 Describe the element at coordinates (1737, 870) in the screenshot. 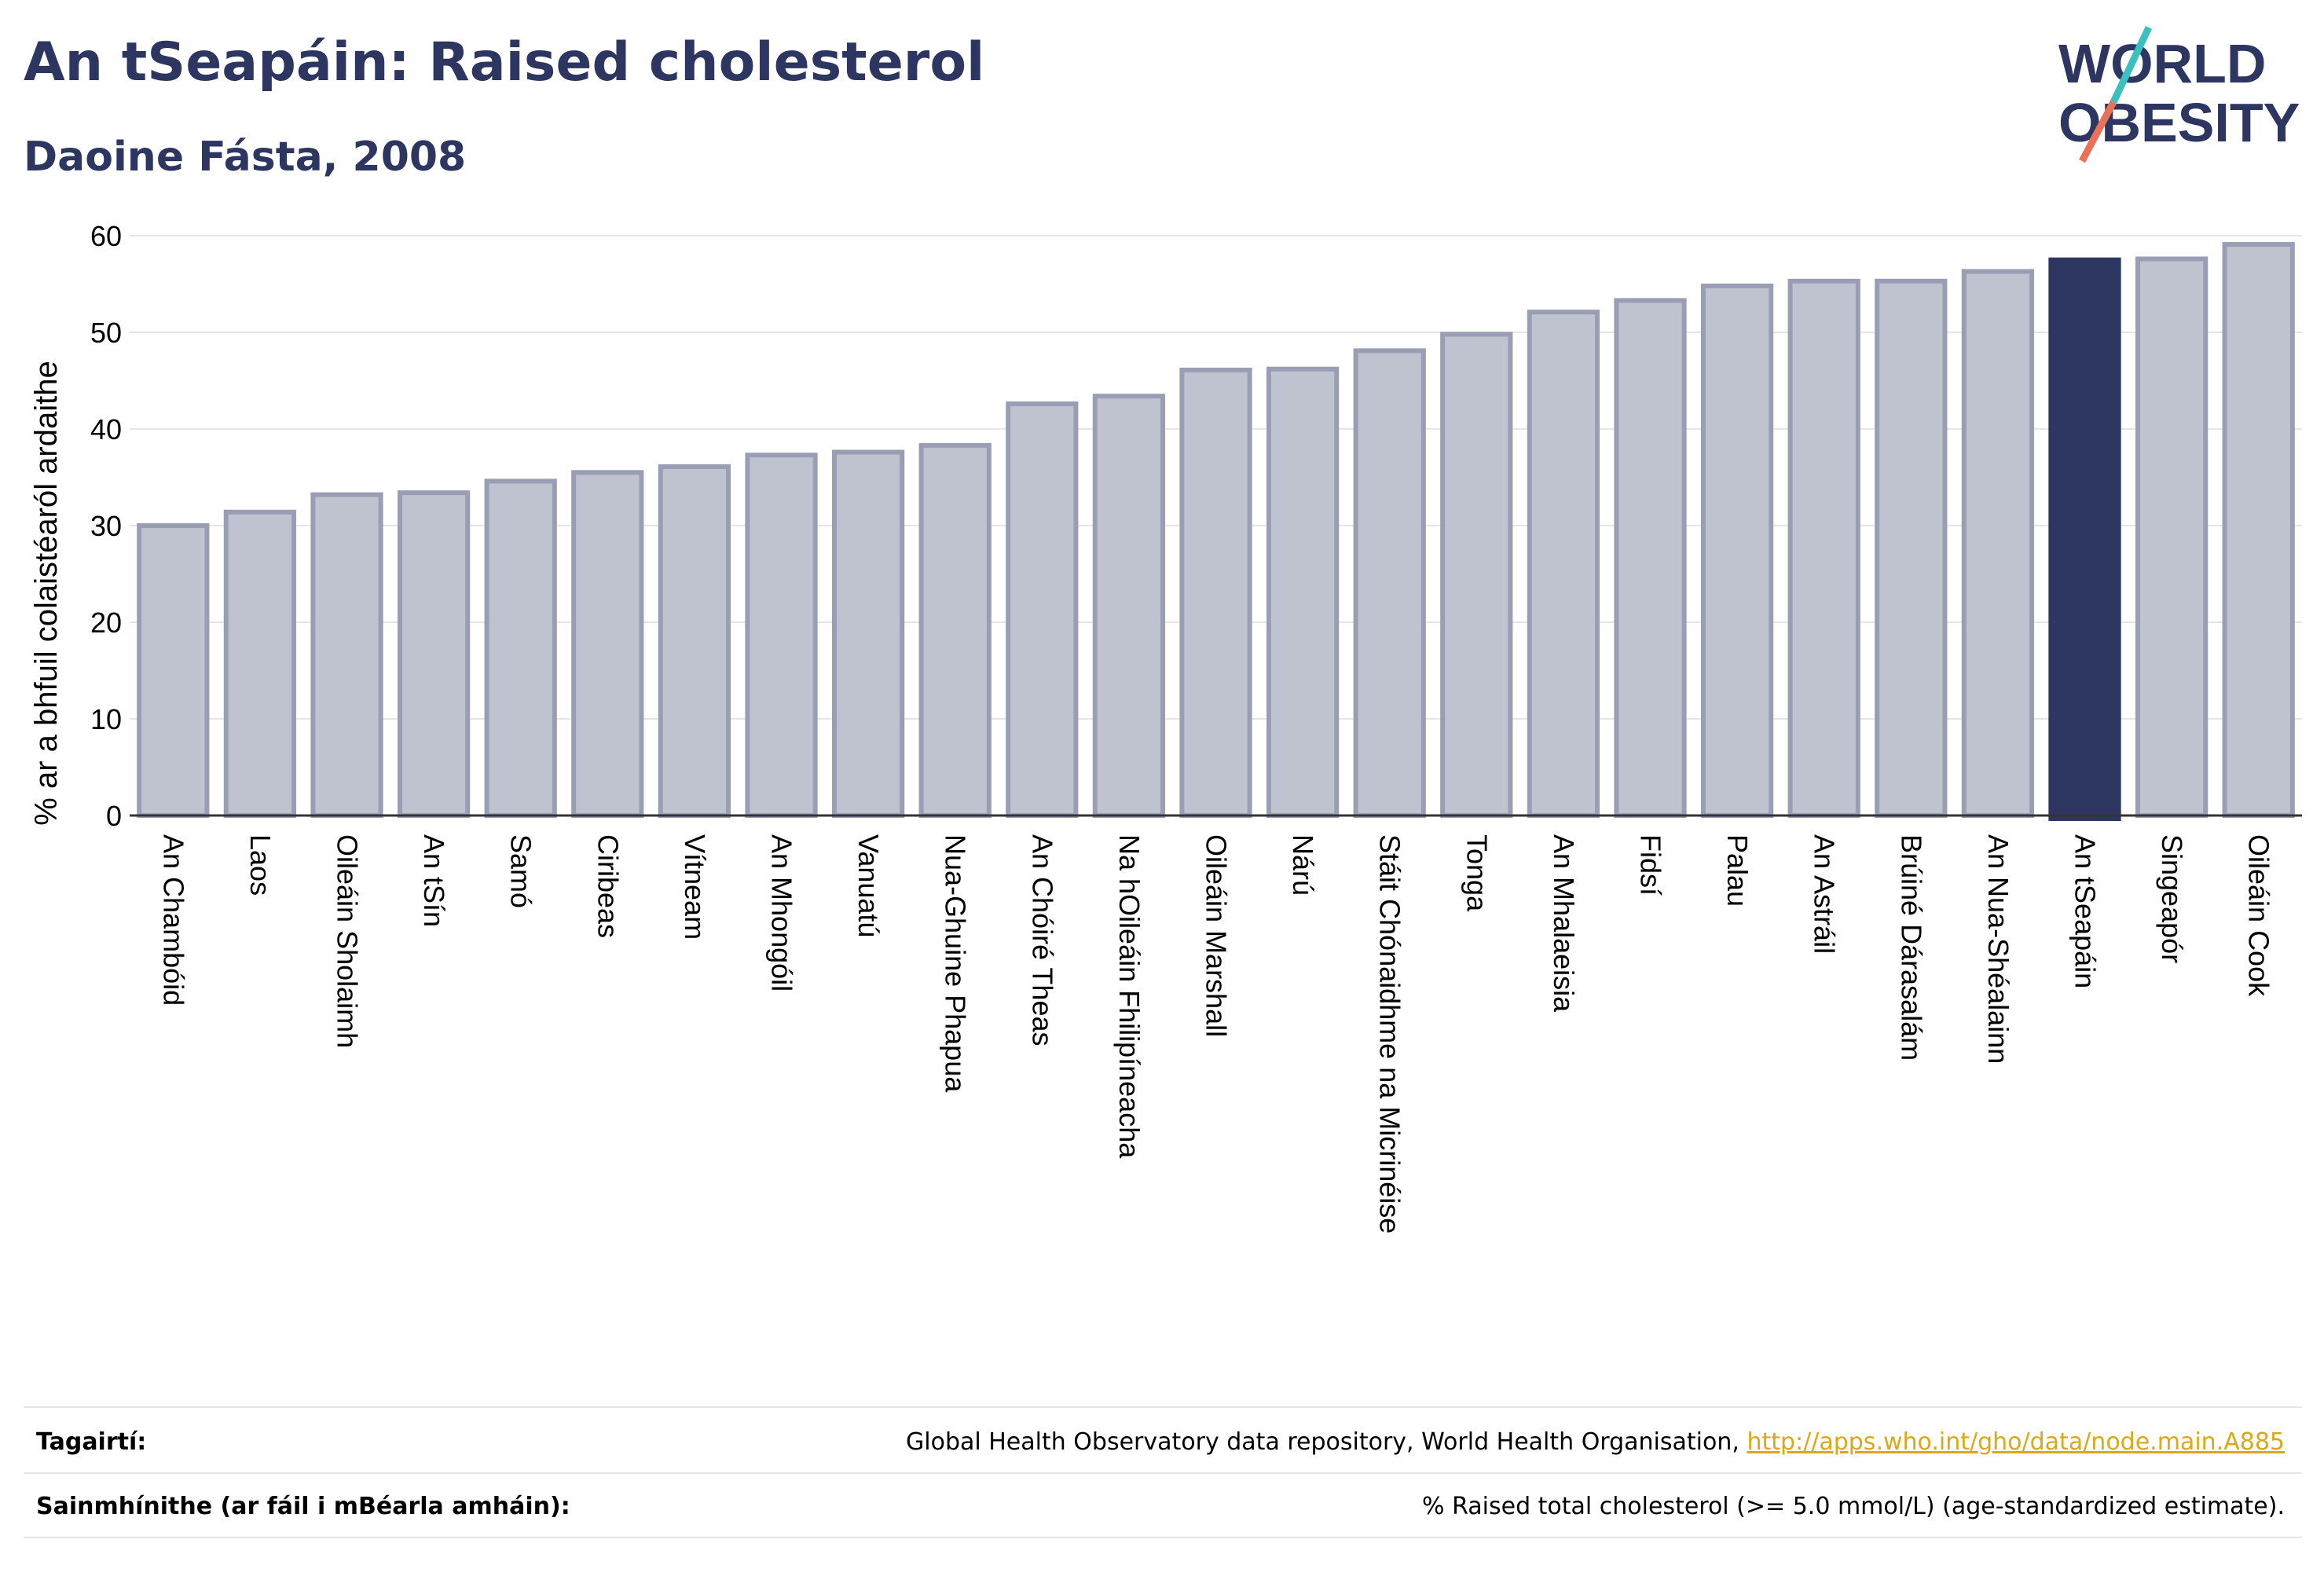

I see `x-tick-label: Palau` at that location.